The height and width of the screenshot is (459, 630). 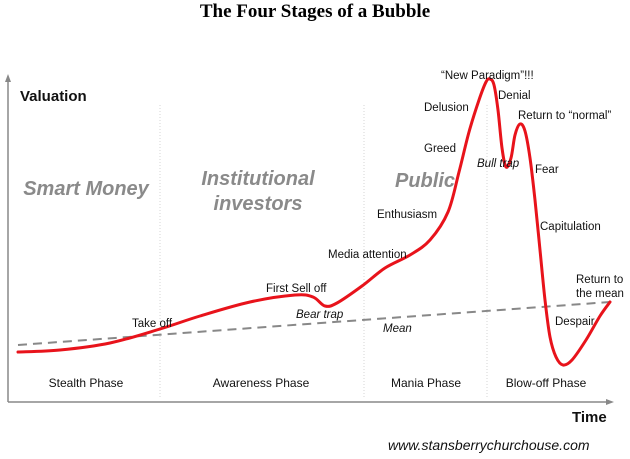 I want to click on group-smart-money: Smart Money, so click(x=86, y=189).